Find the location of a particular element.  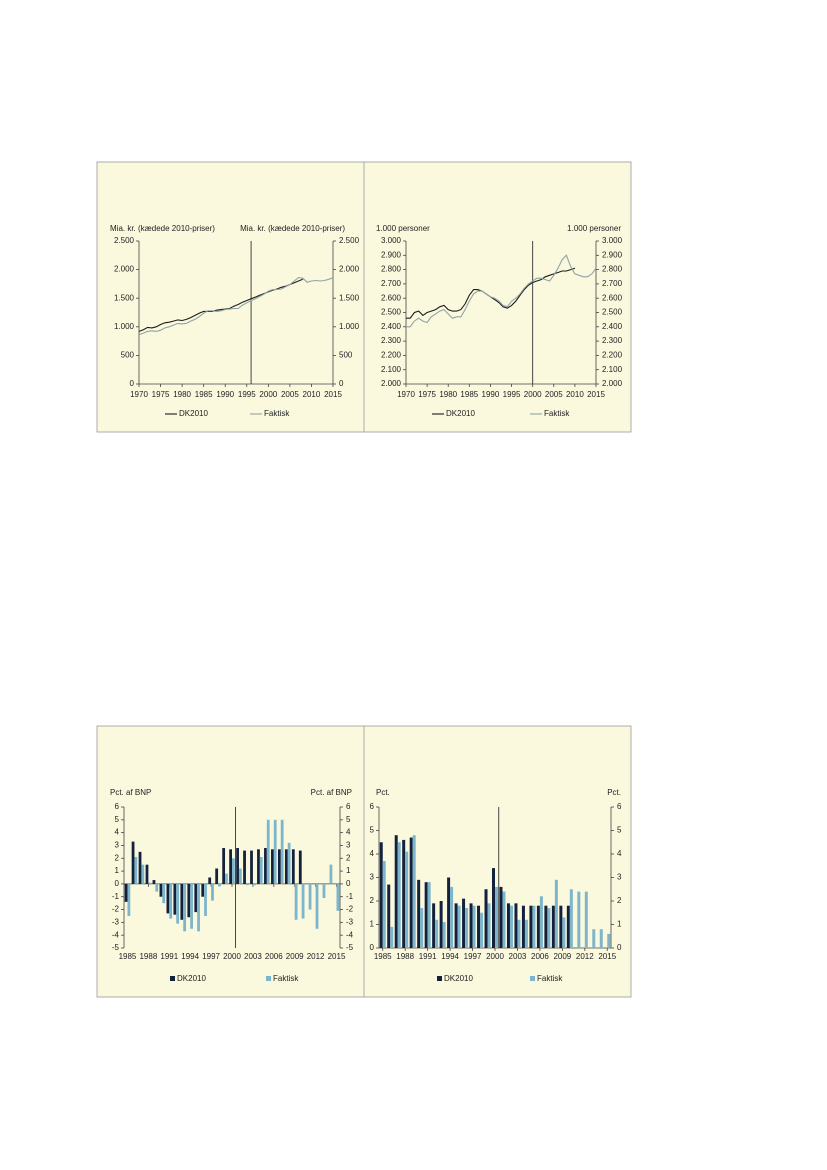

y2-tick-label: -3 is located at coordinates (350, 921).